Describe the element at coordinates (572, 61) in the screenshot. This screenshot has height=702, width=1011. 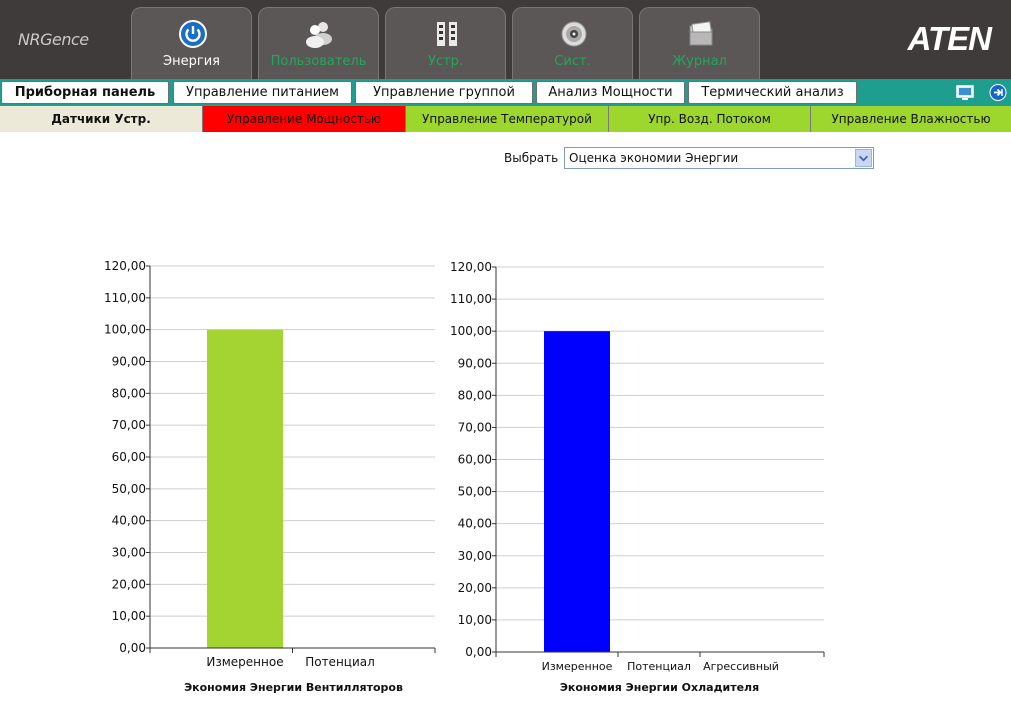
I see `tab-system-label: Сист.` at that location.